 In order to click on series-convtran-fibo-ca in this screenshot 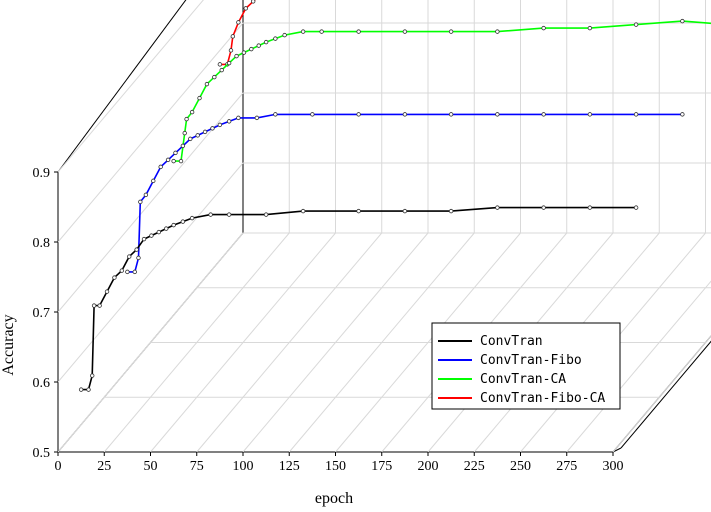, I will do `click(236, 33)`.